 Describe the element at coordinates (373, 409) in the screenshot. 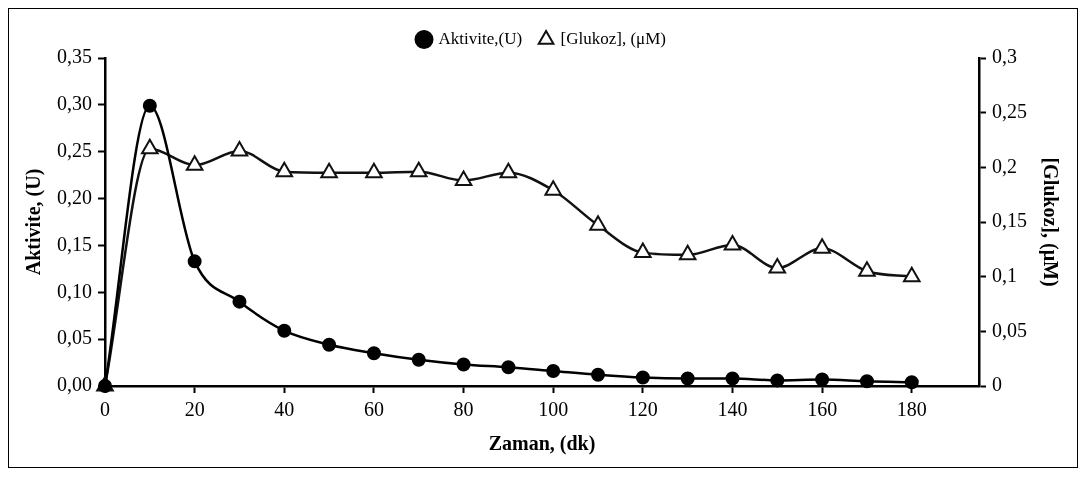

I see `x-tick-label: 60` at that location.